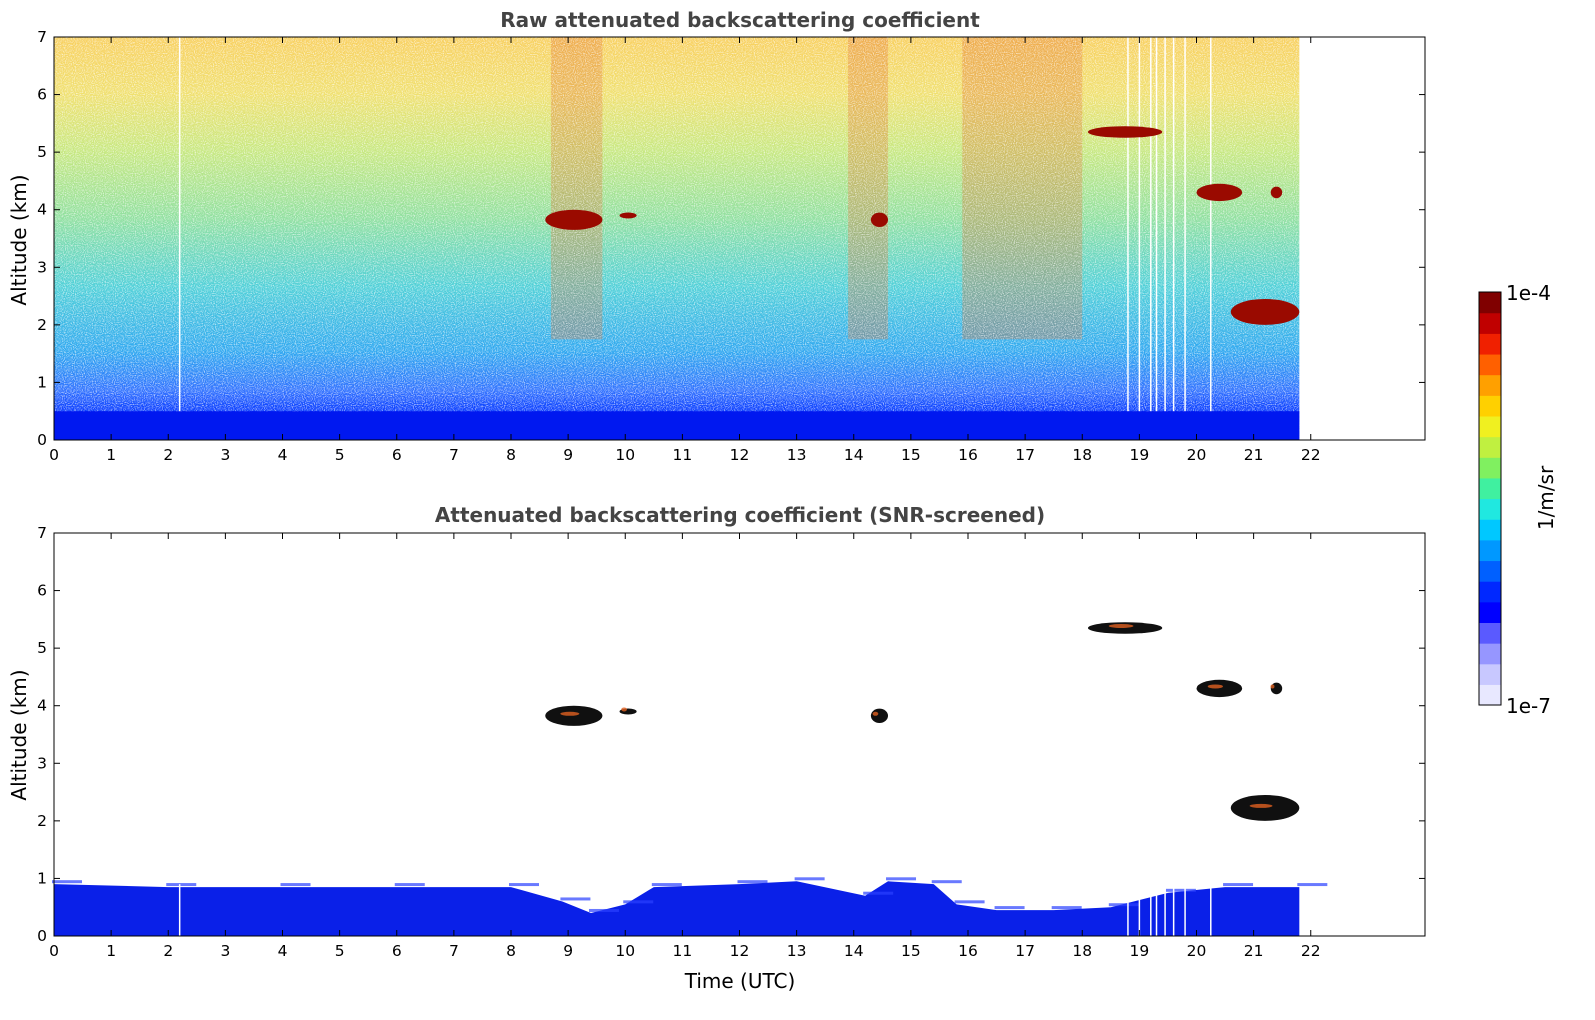 Image resolution: width=1595 pixels, height=1020 pixels. What do you see at coordinates (168, 951) in the screenshot?
I see `x-tick-label: 2` at bounding box center [168, 951].